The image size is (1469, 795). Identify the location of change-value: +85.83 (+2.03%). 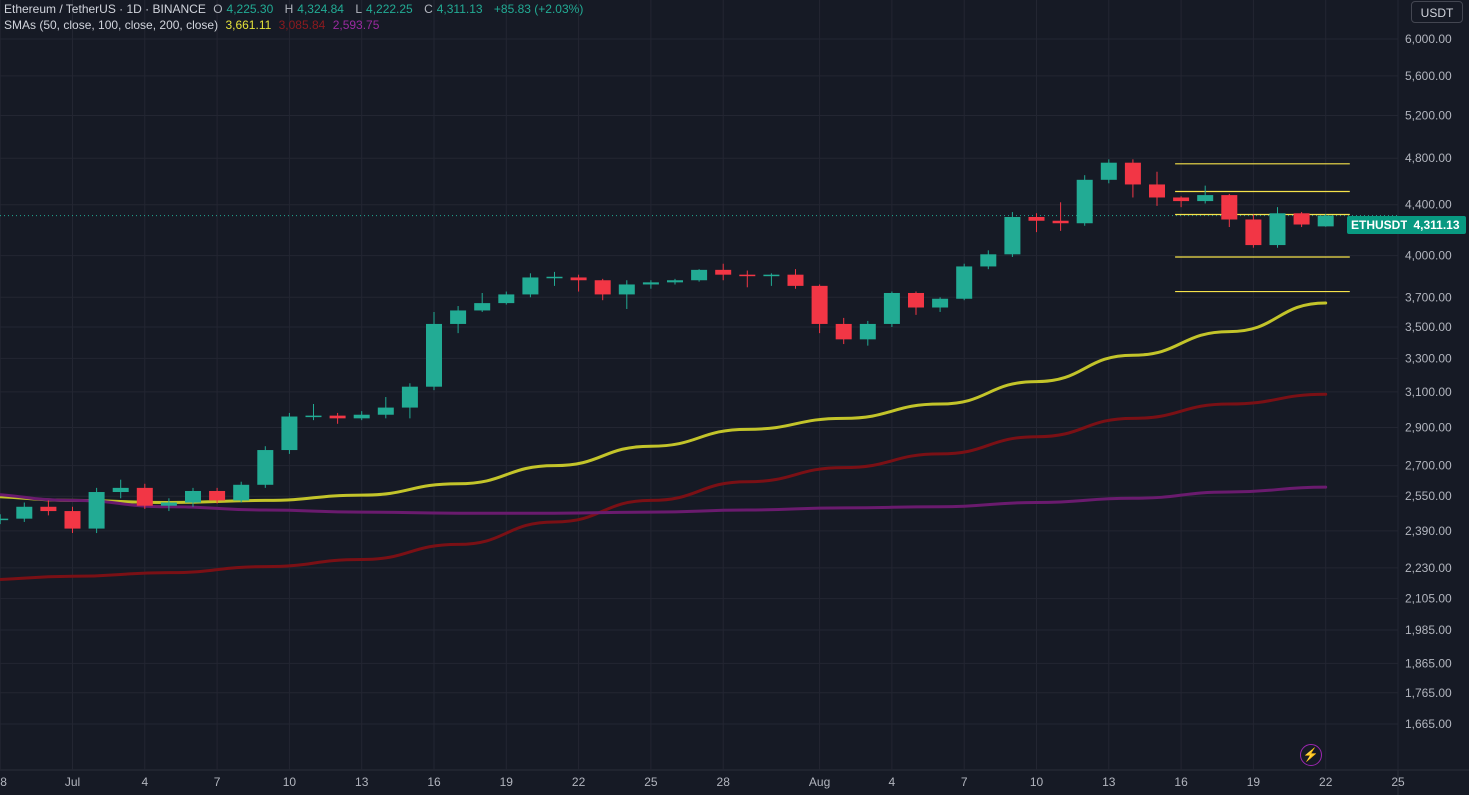
(538, 9).